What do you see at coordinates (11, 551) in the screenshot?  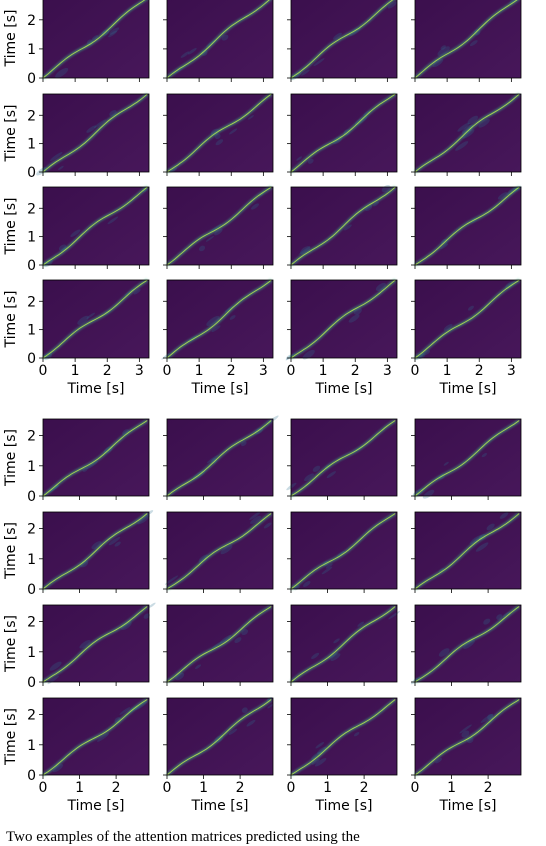 I see `y-axis-label: Time [s]` at bounding box center [11, 551].